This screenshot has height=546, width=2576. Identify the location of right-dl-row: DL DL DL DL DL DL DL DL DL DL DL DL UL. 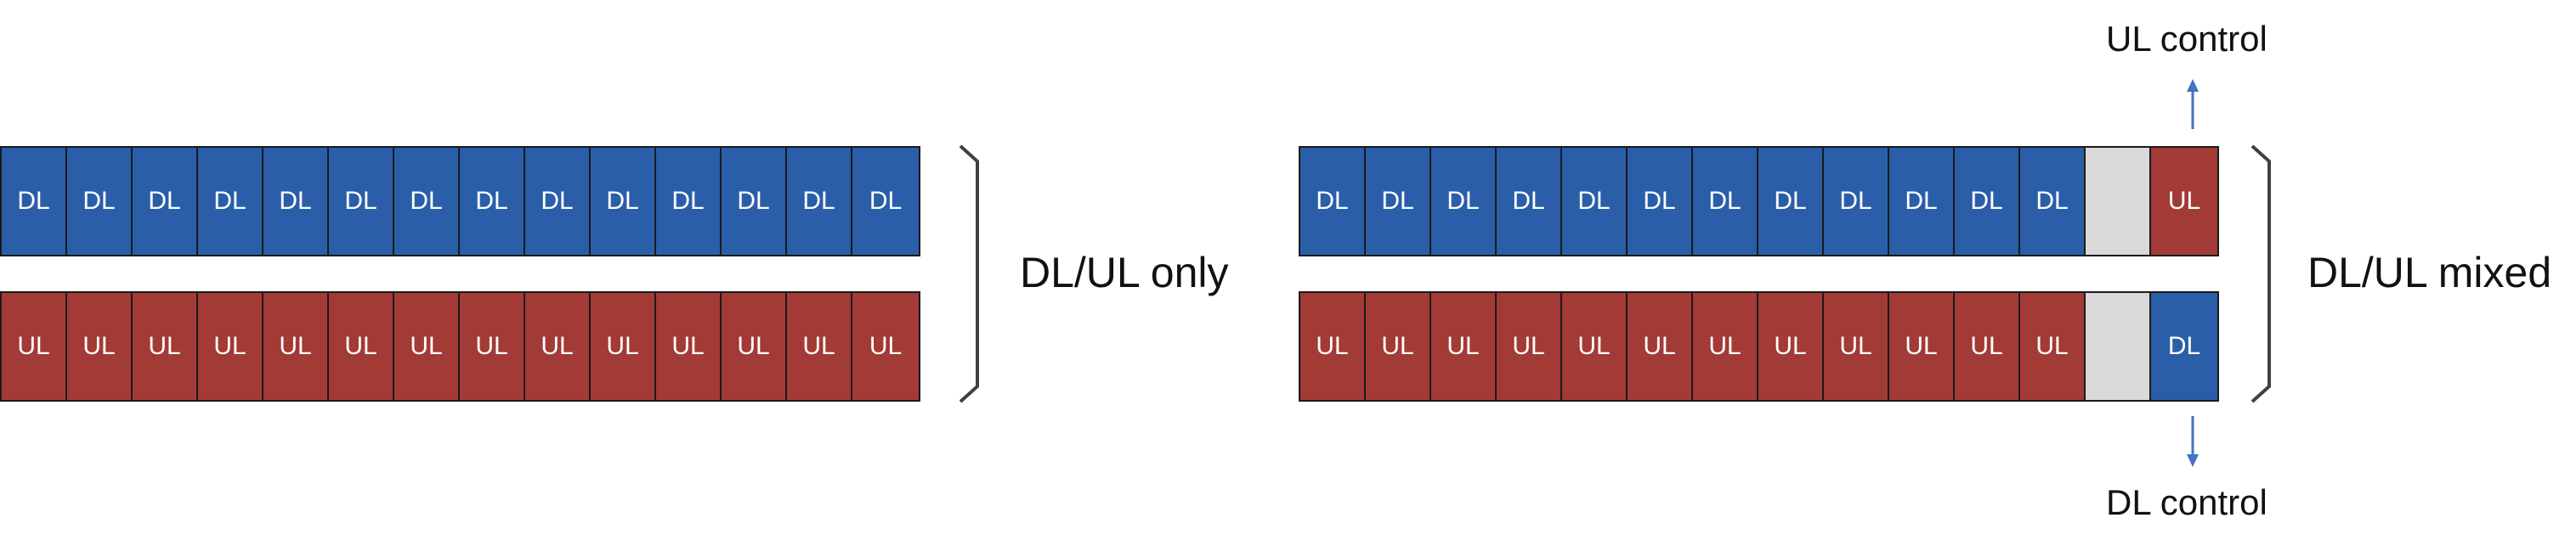
(1759, 201).